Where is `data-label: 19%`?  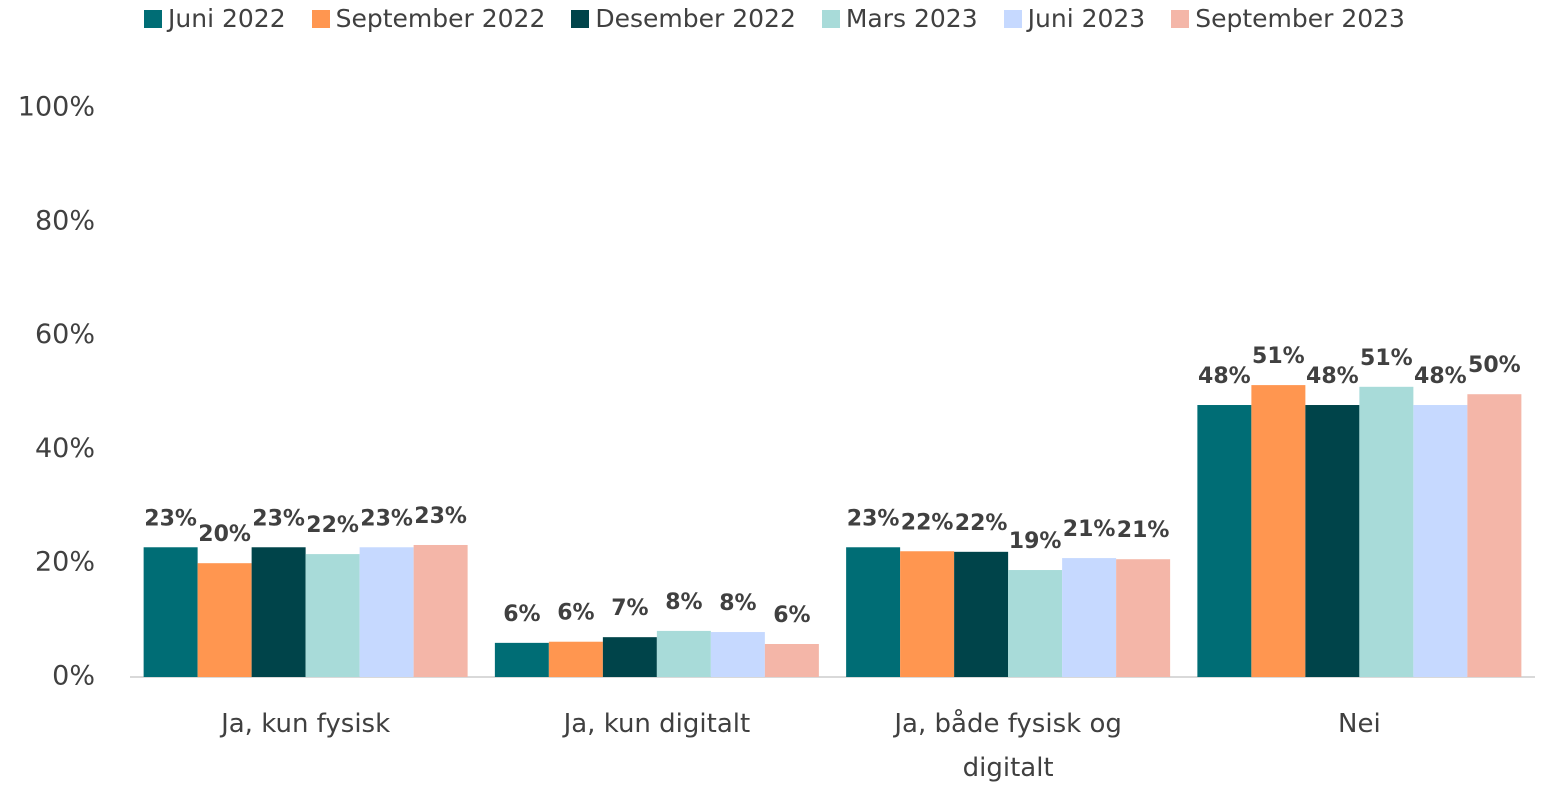
data-label: 19% is located at coordinates (1035, 541).